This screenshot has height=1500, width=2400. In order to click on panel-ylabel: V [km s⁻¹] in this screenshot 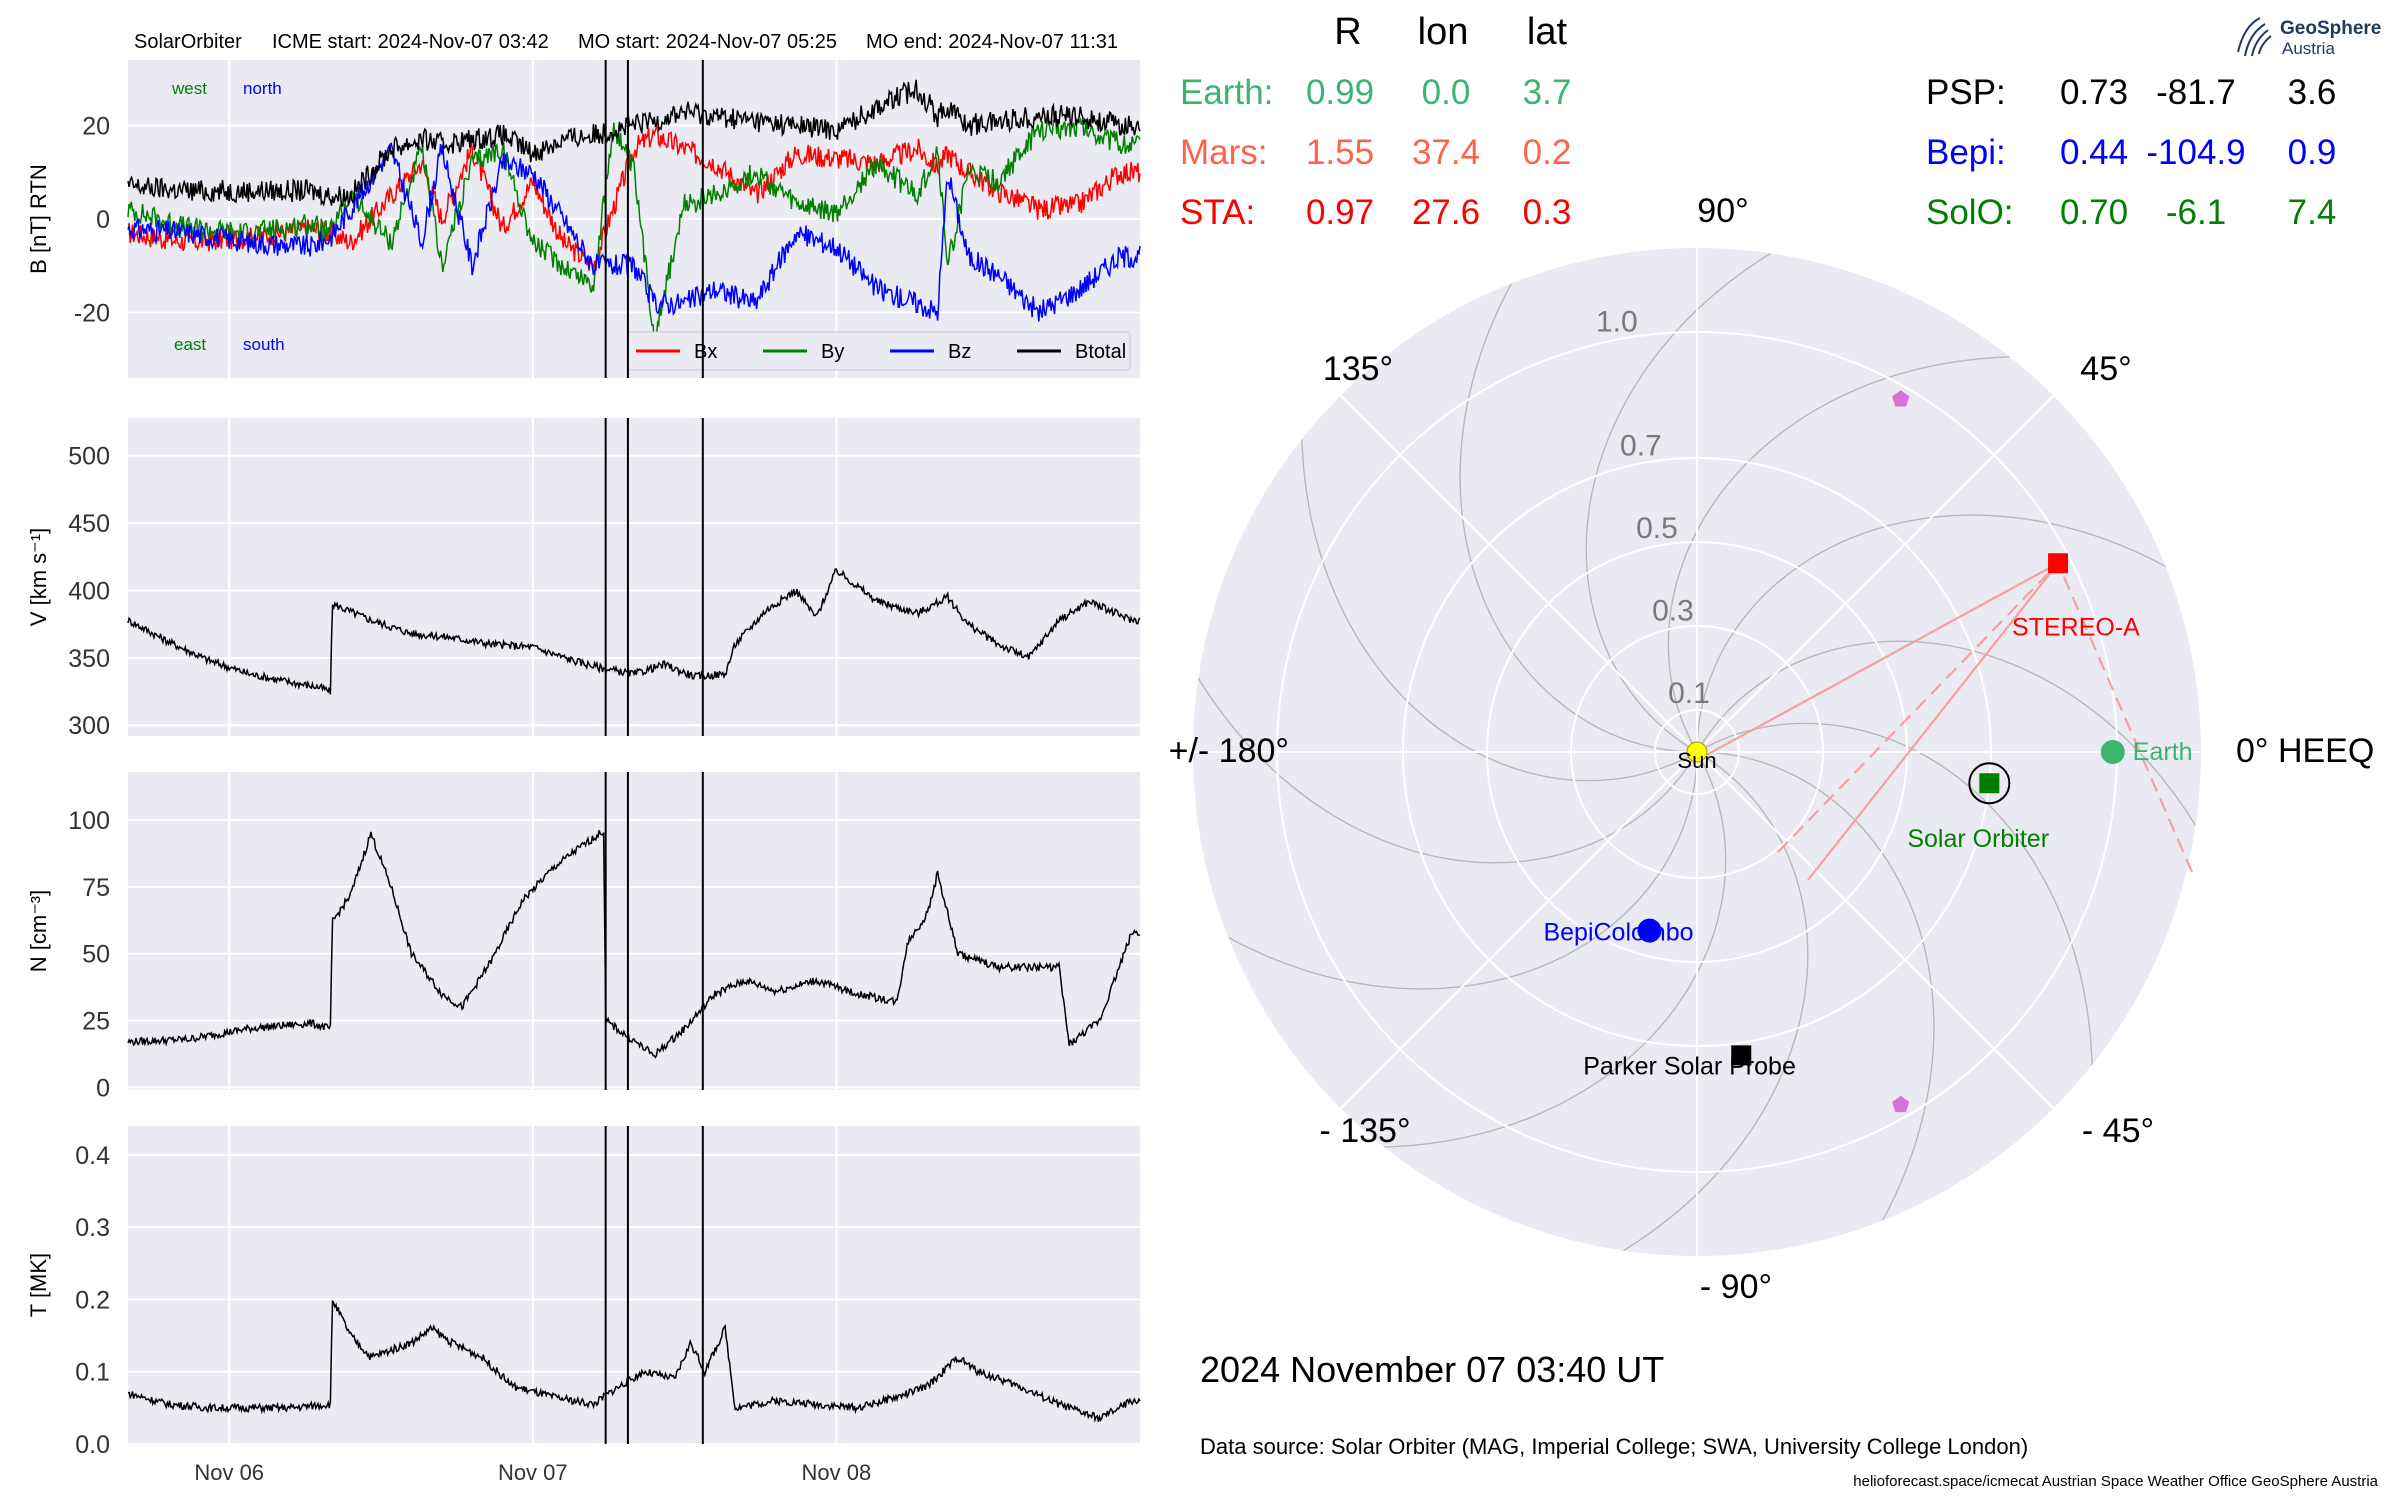, I will do `click(38, 577)`.